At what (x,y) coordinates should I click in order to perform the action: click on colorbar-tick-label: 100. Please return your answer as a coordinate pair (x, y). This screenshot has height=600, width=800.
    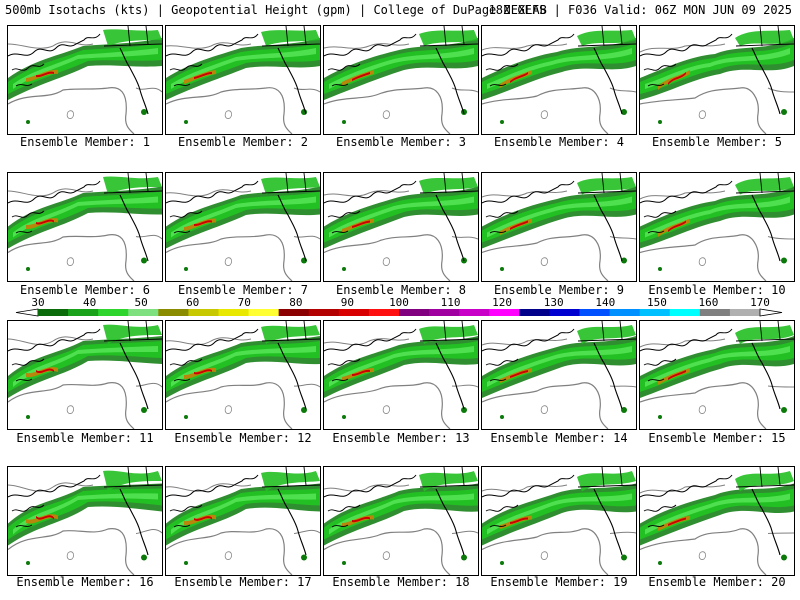
    Looking at the image, I should click on (399, 303).